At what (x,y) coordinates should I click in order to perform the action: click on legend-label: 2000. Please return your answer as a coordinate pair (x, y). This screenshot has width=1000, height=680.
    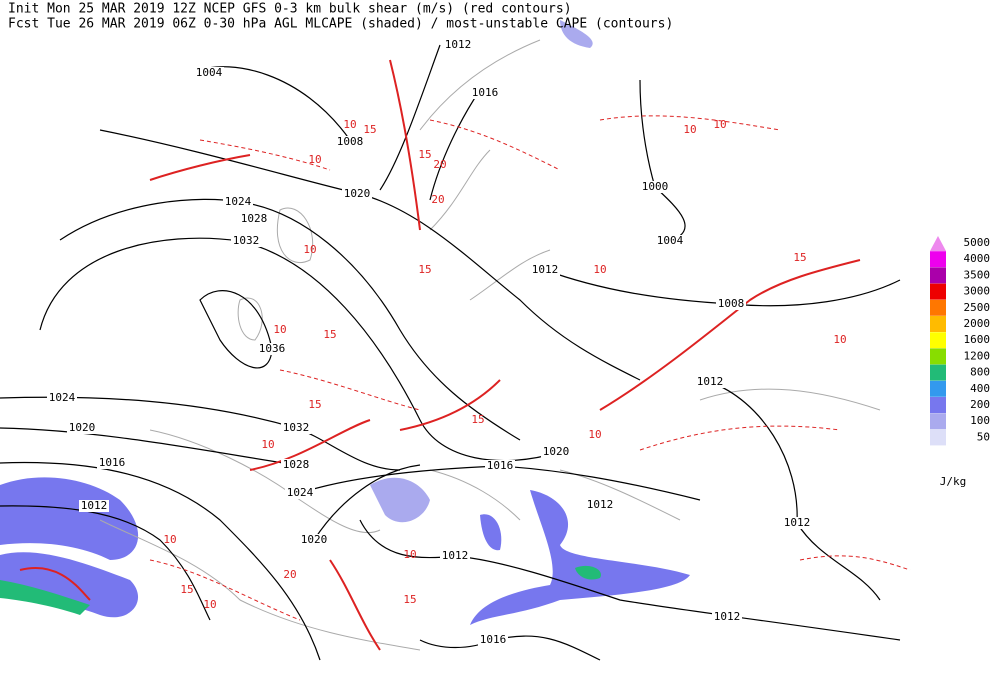
    Looking at the image, I should click on (977, 323).